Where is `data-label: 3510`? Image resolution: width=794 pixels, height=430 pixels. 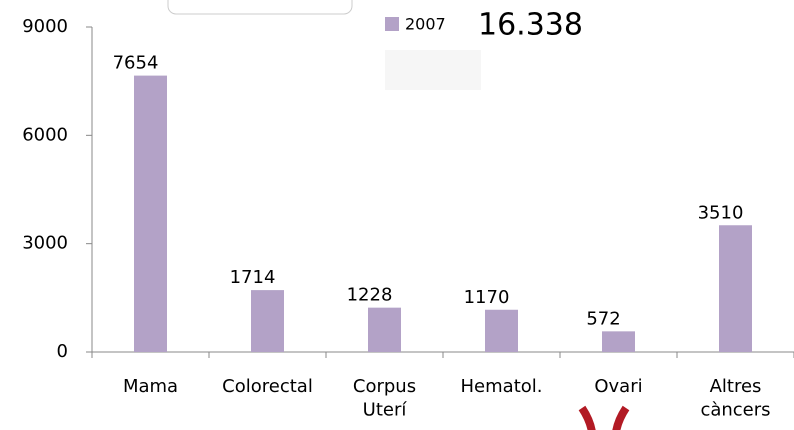 data-label: 3510 is located at coordinates (721, 212).